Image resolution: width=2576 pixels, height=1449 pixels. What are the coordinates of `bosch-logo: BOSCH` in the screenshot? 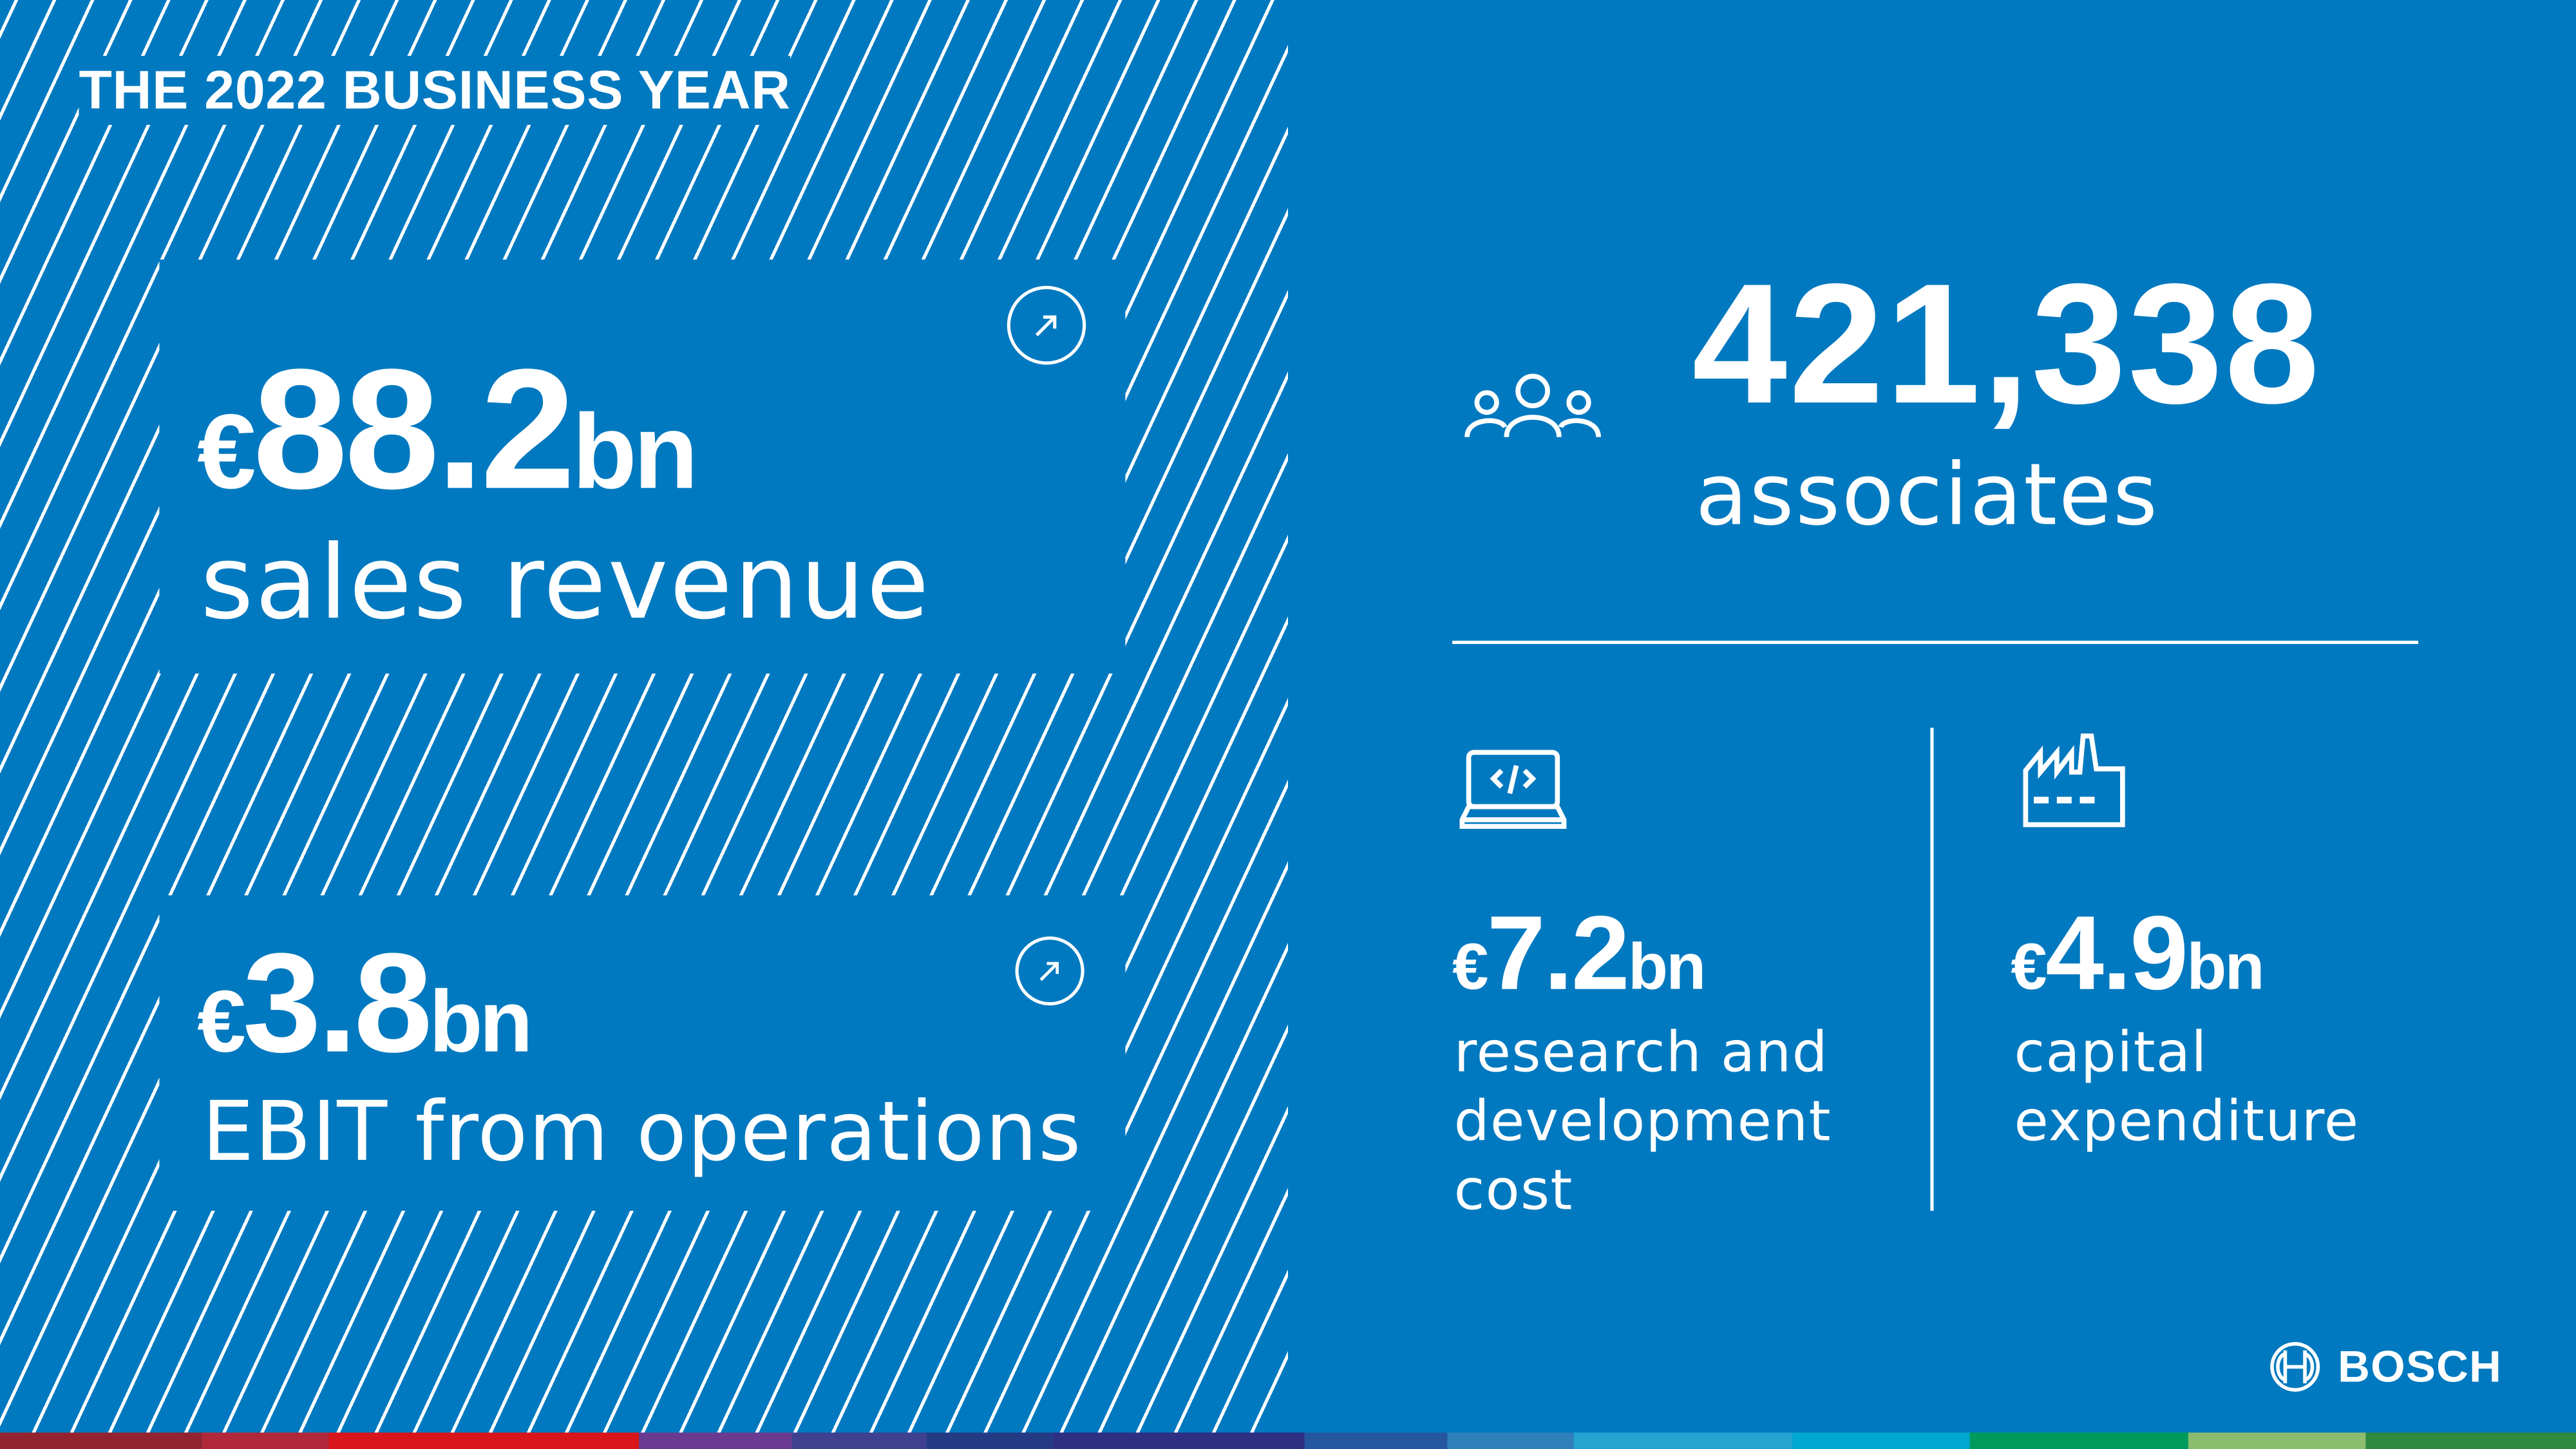 It's located at (2386, 1368).